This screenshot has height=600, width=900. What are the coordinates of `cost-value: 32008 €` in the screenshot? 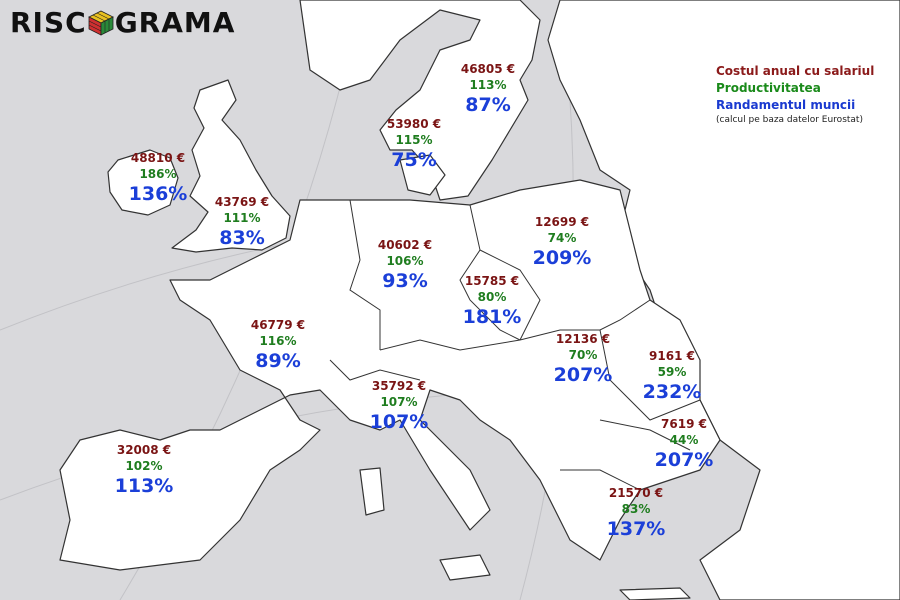 It's located at (144, 450).